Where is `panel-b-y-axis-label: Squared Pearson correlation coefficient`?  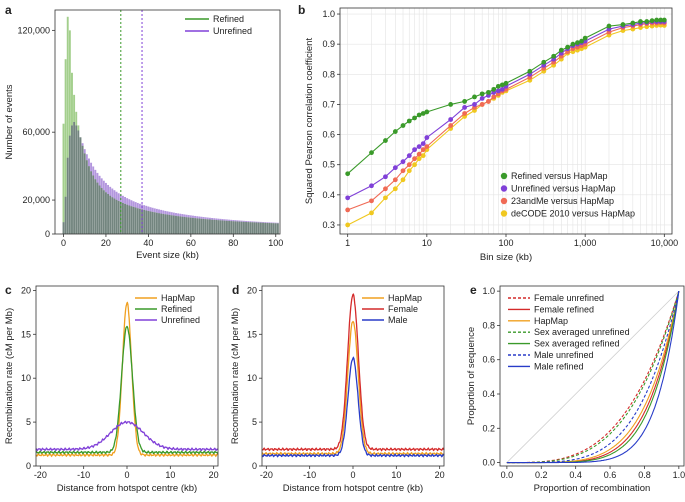 panel-b-y-axis-label: Squared Pearson correlation coefficient is located at coordinates (309, 121).